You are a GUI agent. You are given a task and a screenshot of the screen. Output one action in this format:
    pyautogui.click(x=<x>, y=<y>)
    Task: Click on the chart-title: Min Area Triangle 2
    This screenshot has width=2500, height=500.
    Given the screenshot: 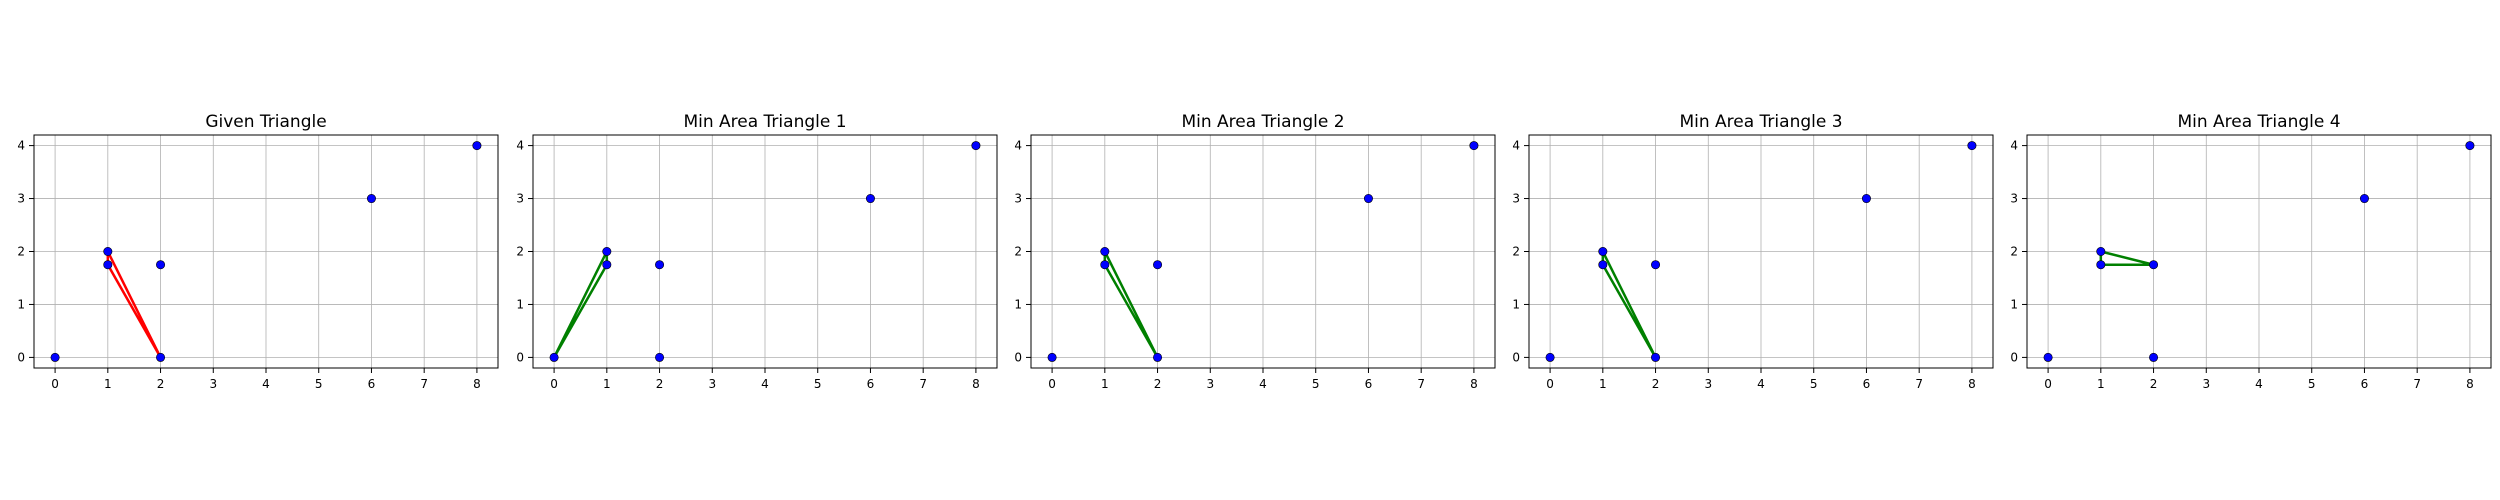 What is the action you would take?
    pyautogui.click(x=1262, y=122)
    